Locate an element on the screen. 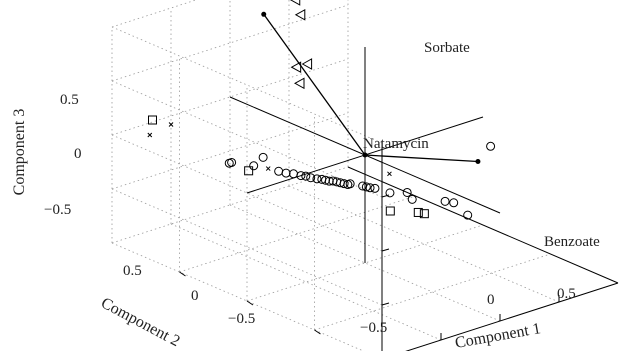 Image resolution: width=629 pixels, height=351 pixels. point-x-3-b is located at coordinates (389, 174).